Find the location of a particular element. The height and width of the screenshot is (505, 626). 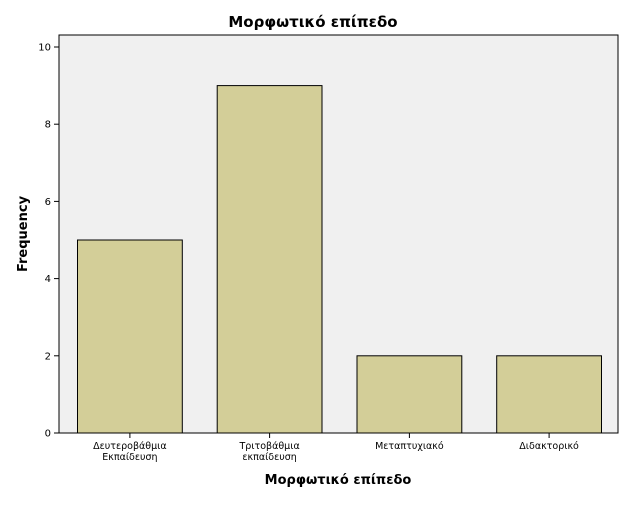

y-axis-title: Frequency is located at coordinates (23, 233).